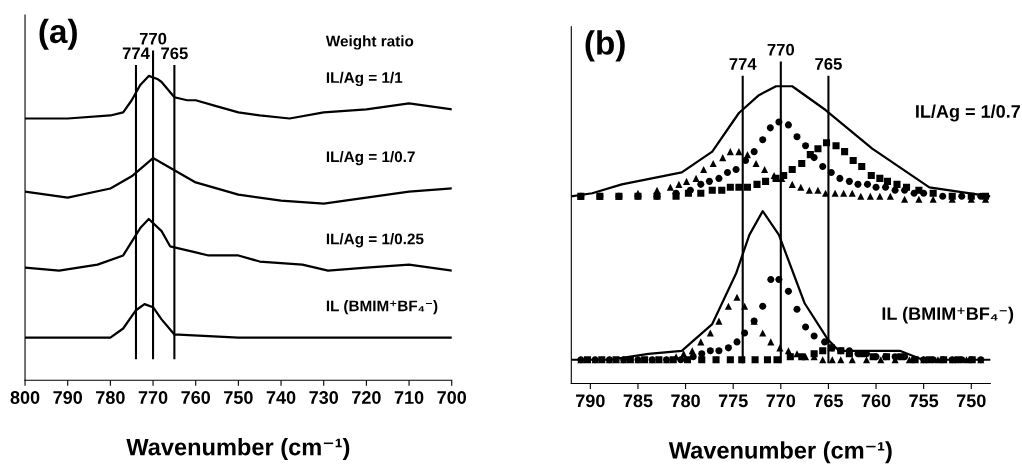 This screenshot has height=470, width=1022. Describe the element at coordinates (281, 397) in the screenshot. I see `x-tick-label: 740` at that location.